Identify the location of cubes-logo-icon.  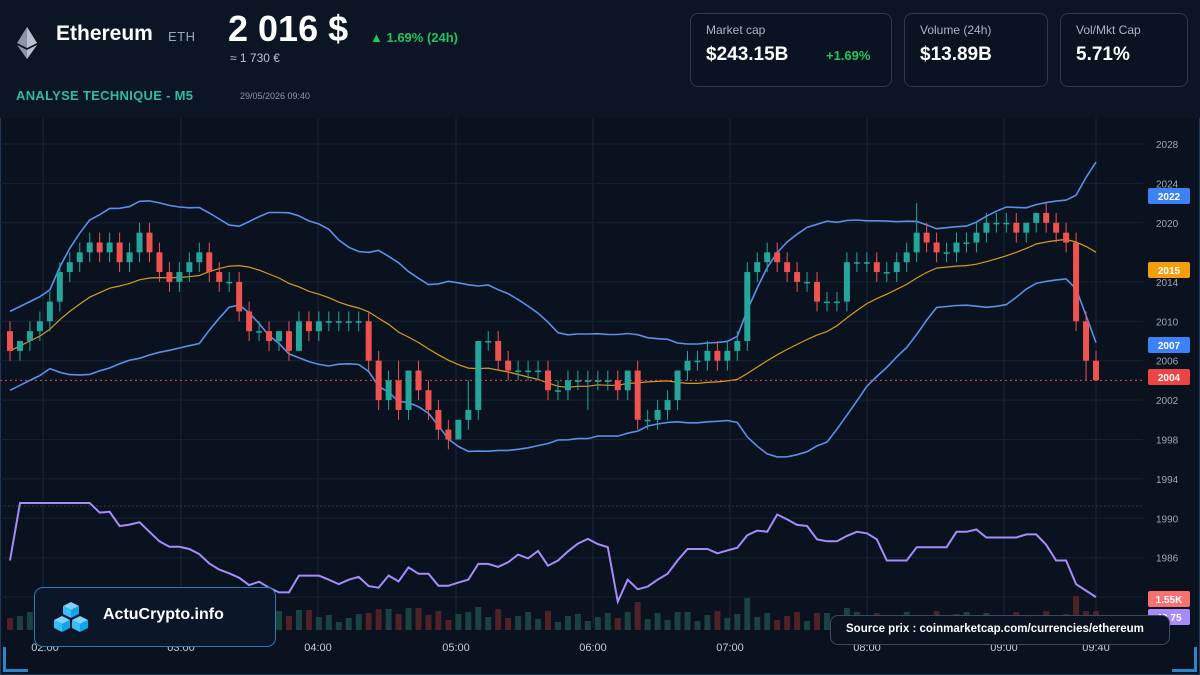
(71, 617).